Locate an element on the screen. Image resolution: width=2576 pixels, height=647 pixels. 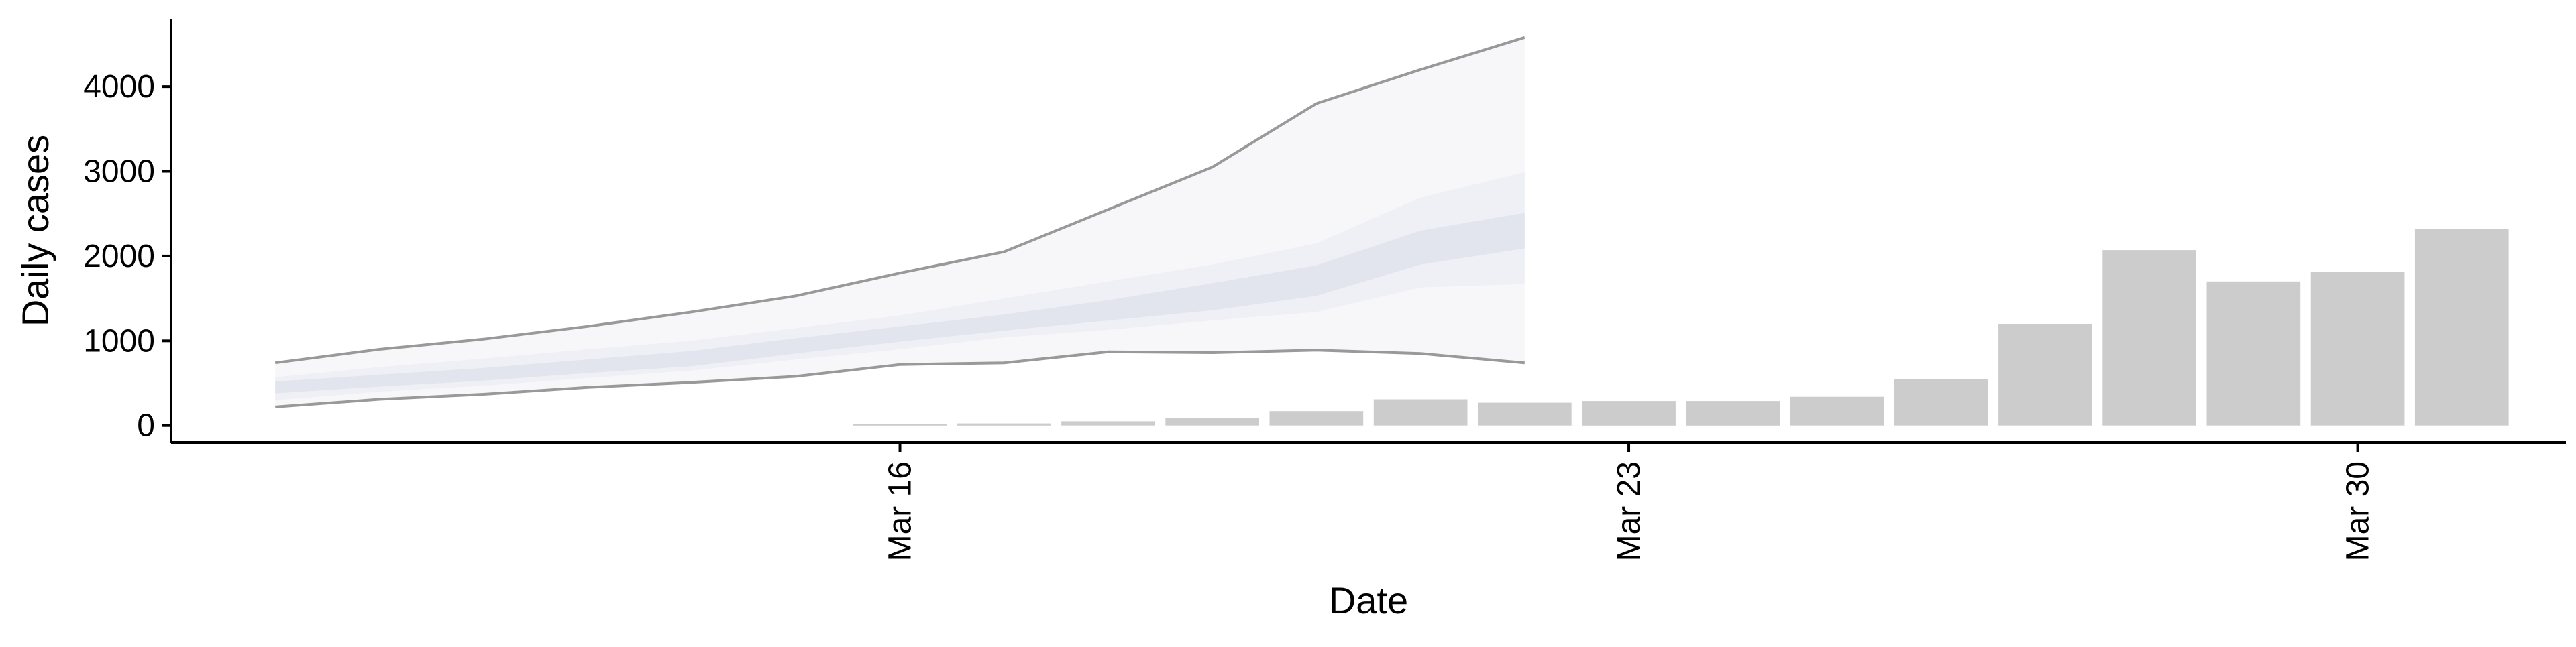
y-axis-title: Daily cases is located at coordinates (35, 231).